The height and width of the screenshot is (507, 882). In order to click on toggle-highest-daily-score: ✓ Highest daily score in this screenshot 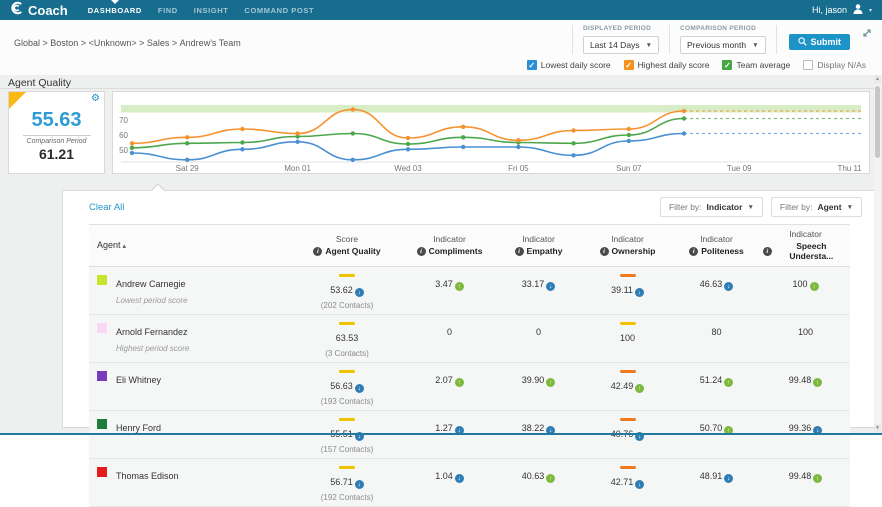, I will do `click(666, 65)`.